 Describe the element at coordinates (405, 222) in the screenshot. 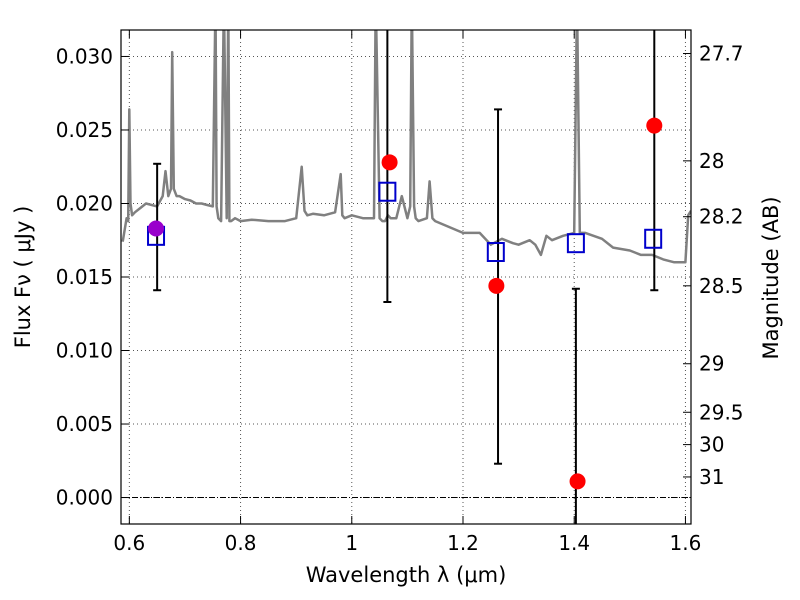

I see `model-series` at that location.